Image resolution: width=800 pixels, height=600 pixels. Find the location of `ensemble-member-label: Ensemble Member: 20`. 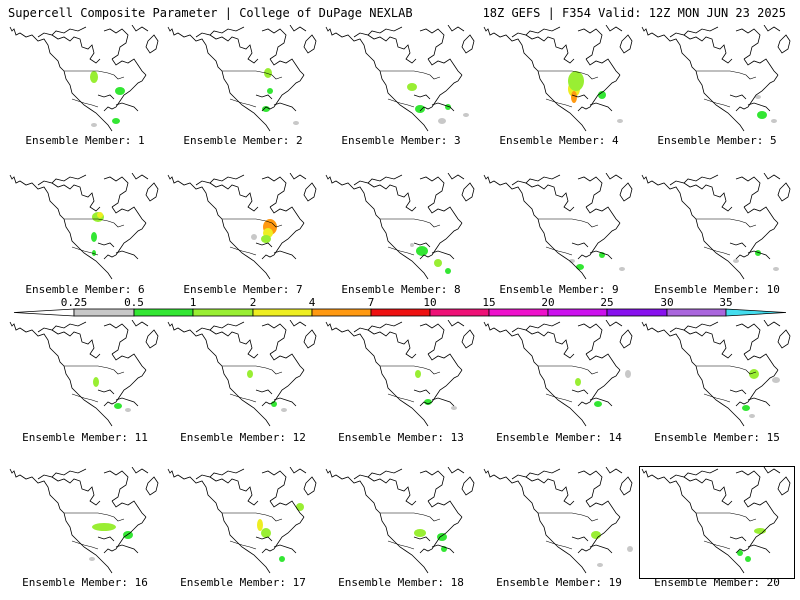

ensemble-member-label: Ensemble Member: 20 is located at coordinates (717, 582).